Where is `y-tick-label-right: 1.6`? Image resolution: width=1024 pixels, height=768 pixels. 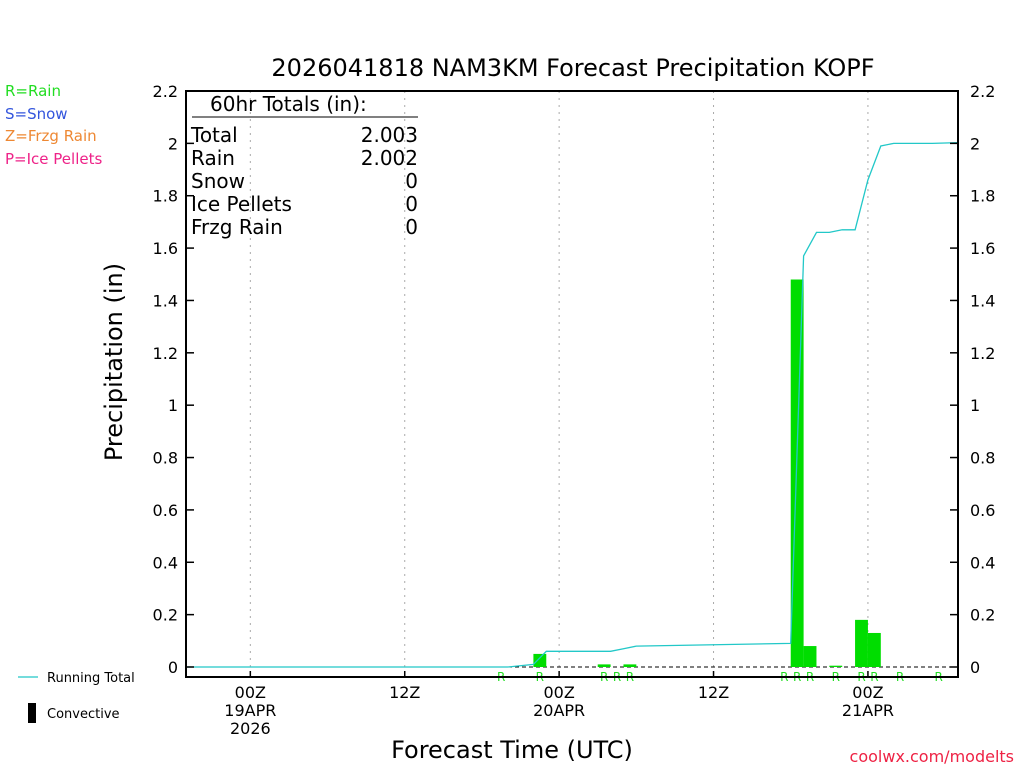
y-tick-label-right: 1.6 is located at coordinates (982, 248).